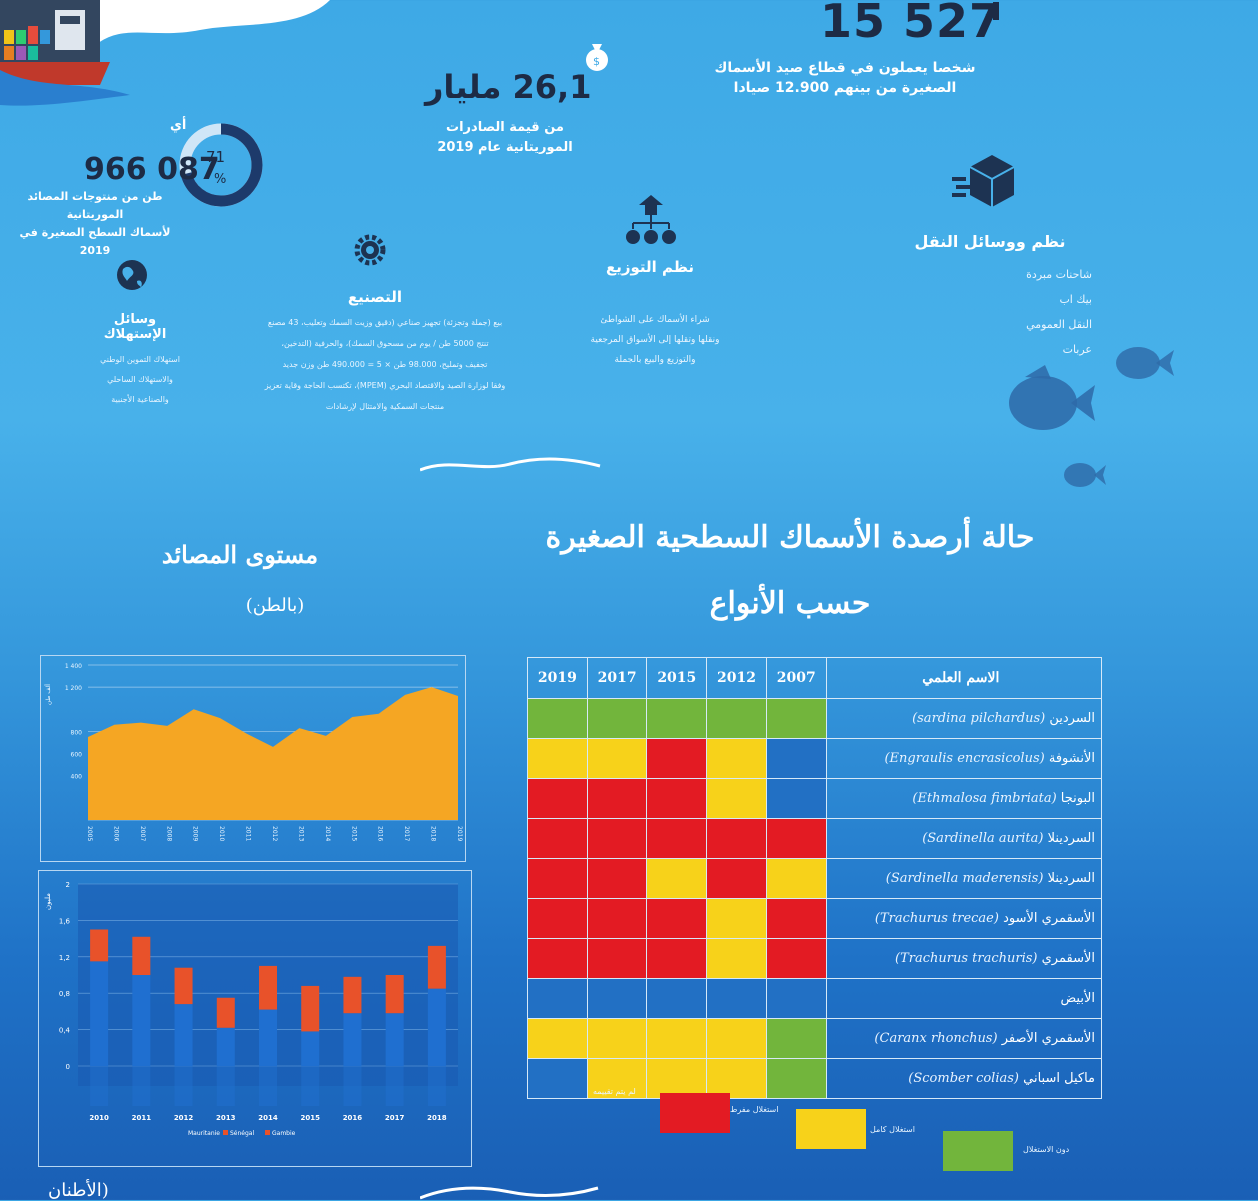 The width and height of the screenshot is (1258, 1201). I want to click on distribution-text-line: ونقلها وتقلها إلى الأسواق المرجعية, so click(655, 340).